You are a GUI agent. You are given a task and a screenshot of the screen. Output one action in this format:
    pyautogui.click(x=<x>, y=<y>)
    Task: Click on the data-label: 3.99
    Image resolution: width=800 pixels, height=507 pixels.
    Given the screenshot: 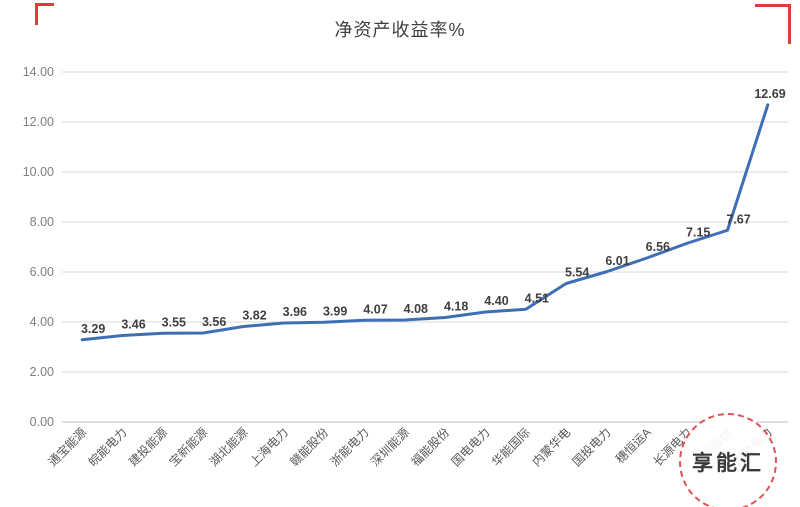 What is the action you would take?
    pyautogui.click(x=335, y=311)
    